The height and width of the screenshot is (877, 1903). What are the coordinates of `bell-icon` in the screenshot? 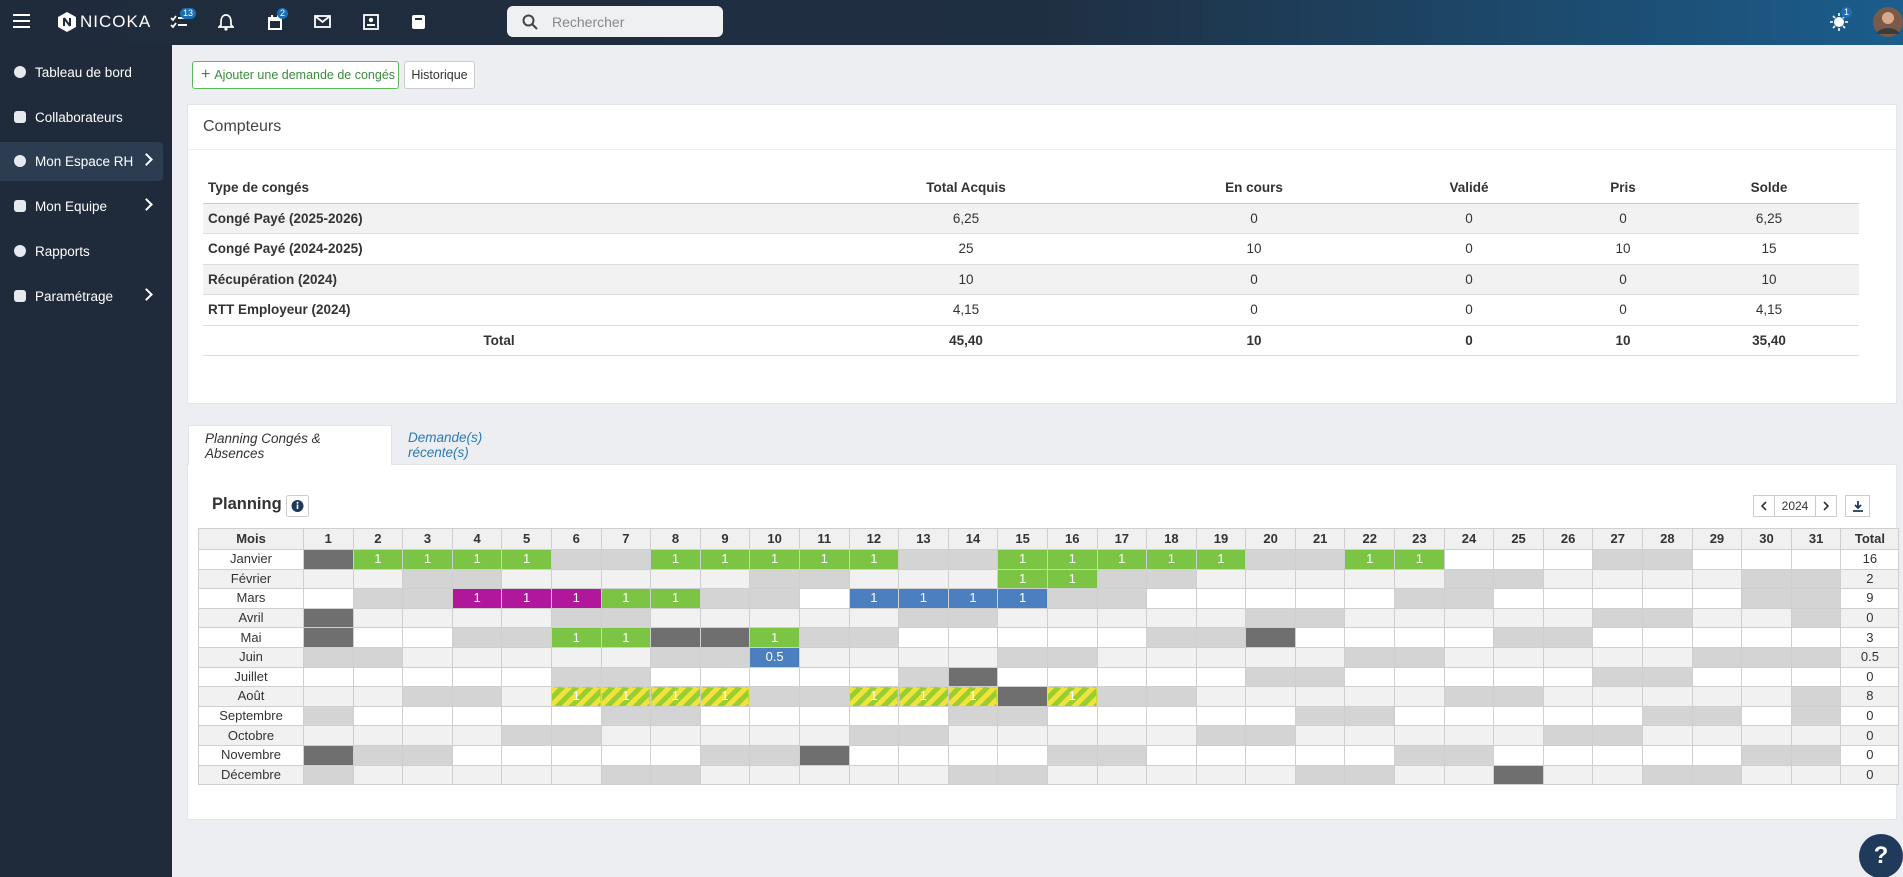 It's located at (226, 22).